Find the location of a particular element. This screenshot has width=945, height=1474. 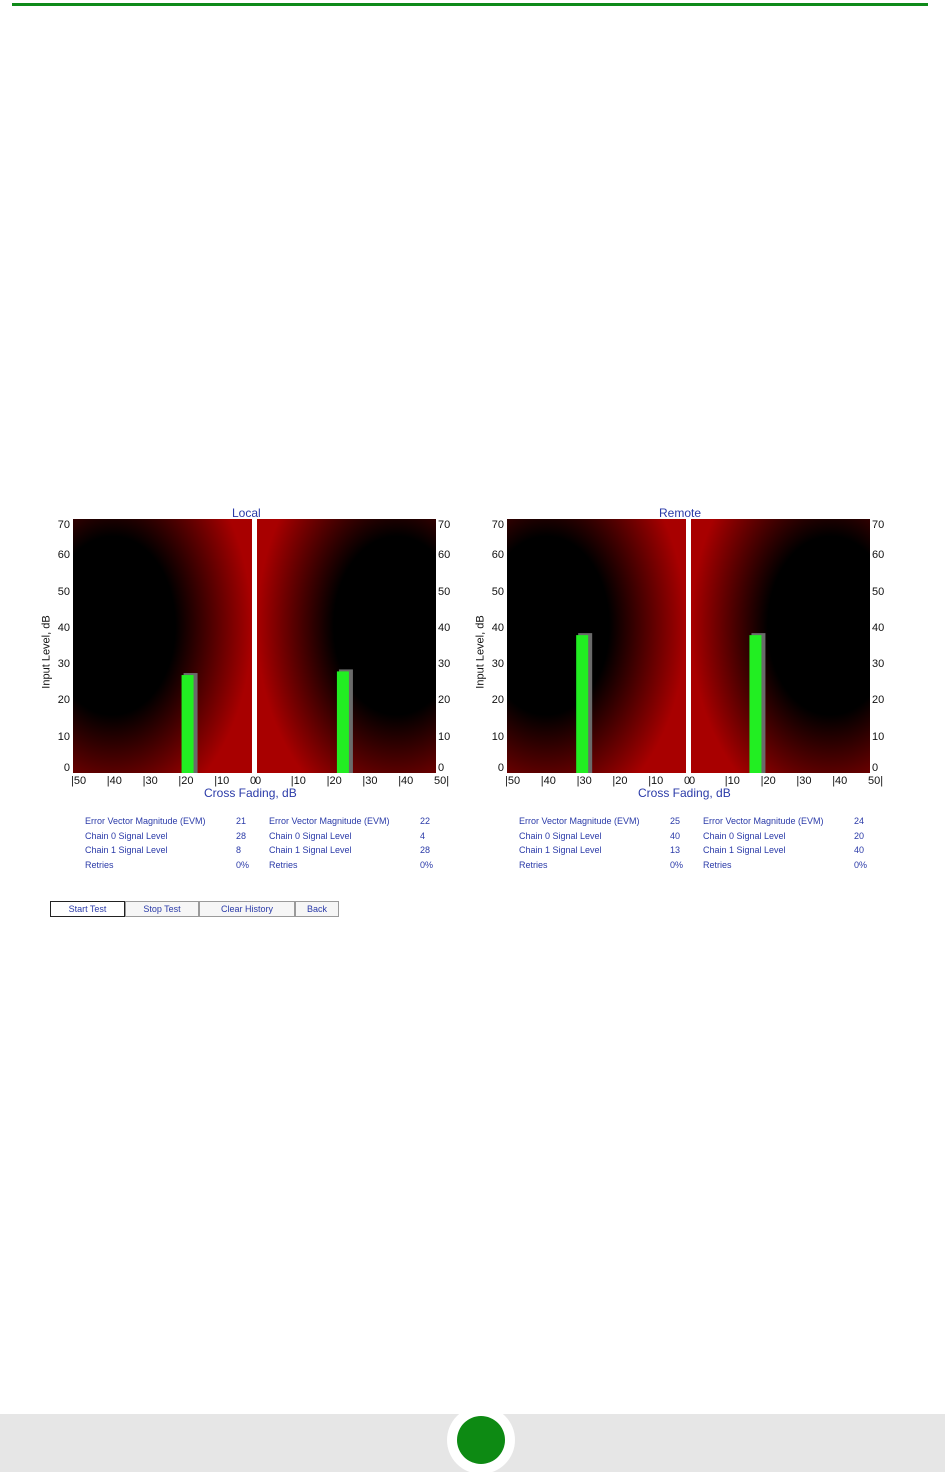

local-chart is located at coordinates (254, 646).